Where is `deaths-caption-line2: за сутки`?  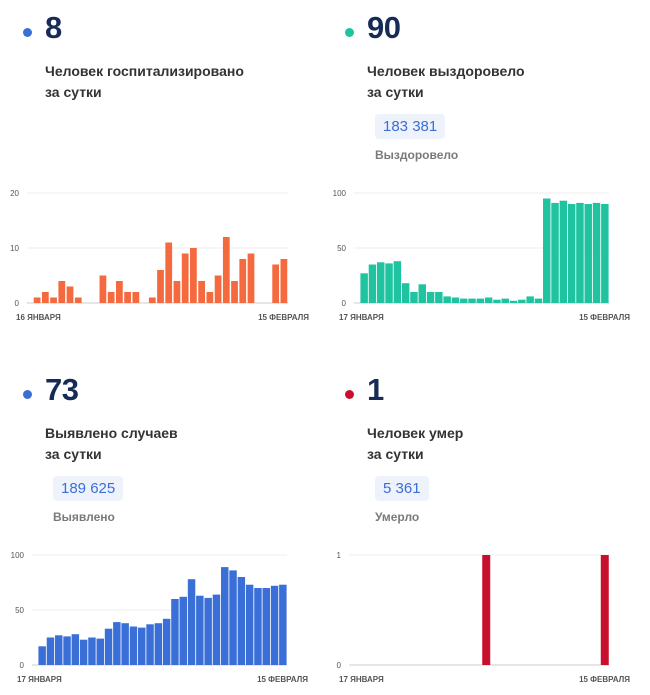 deaths-caption-line2: за сутки is located at coordinates (395, 454).